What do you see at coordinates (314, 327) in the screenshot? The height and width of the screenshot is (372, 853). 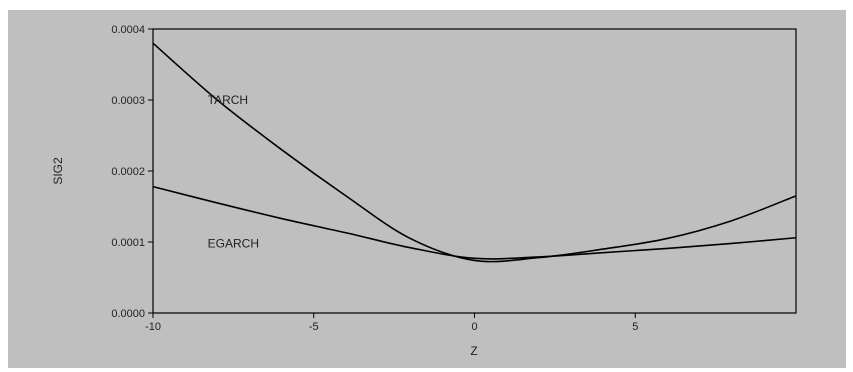 I see `x-tick-label: -5` at bounding box center [314, 327].